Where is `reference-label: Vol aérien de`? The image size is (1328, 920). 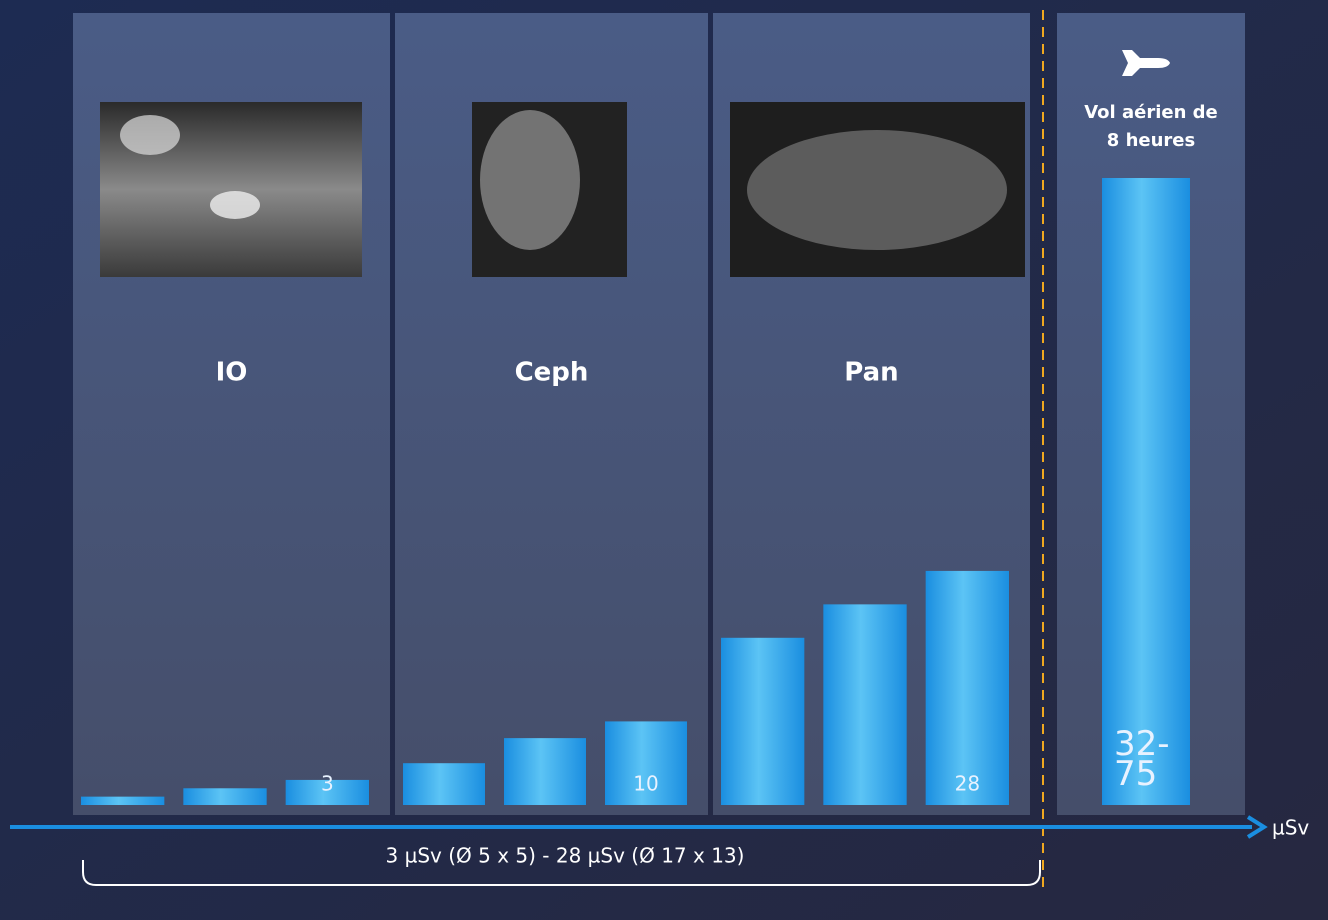
reference-label: Vol aérien de is located at coordinates (1151, 112).